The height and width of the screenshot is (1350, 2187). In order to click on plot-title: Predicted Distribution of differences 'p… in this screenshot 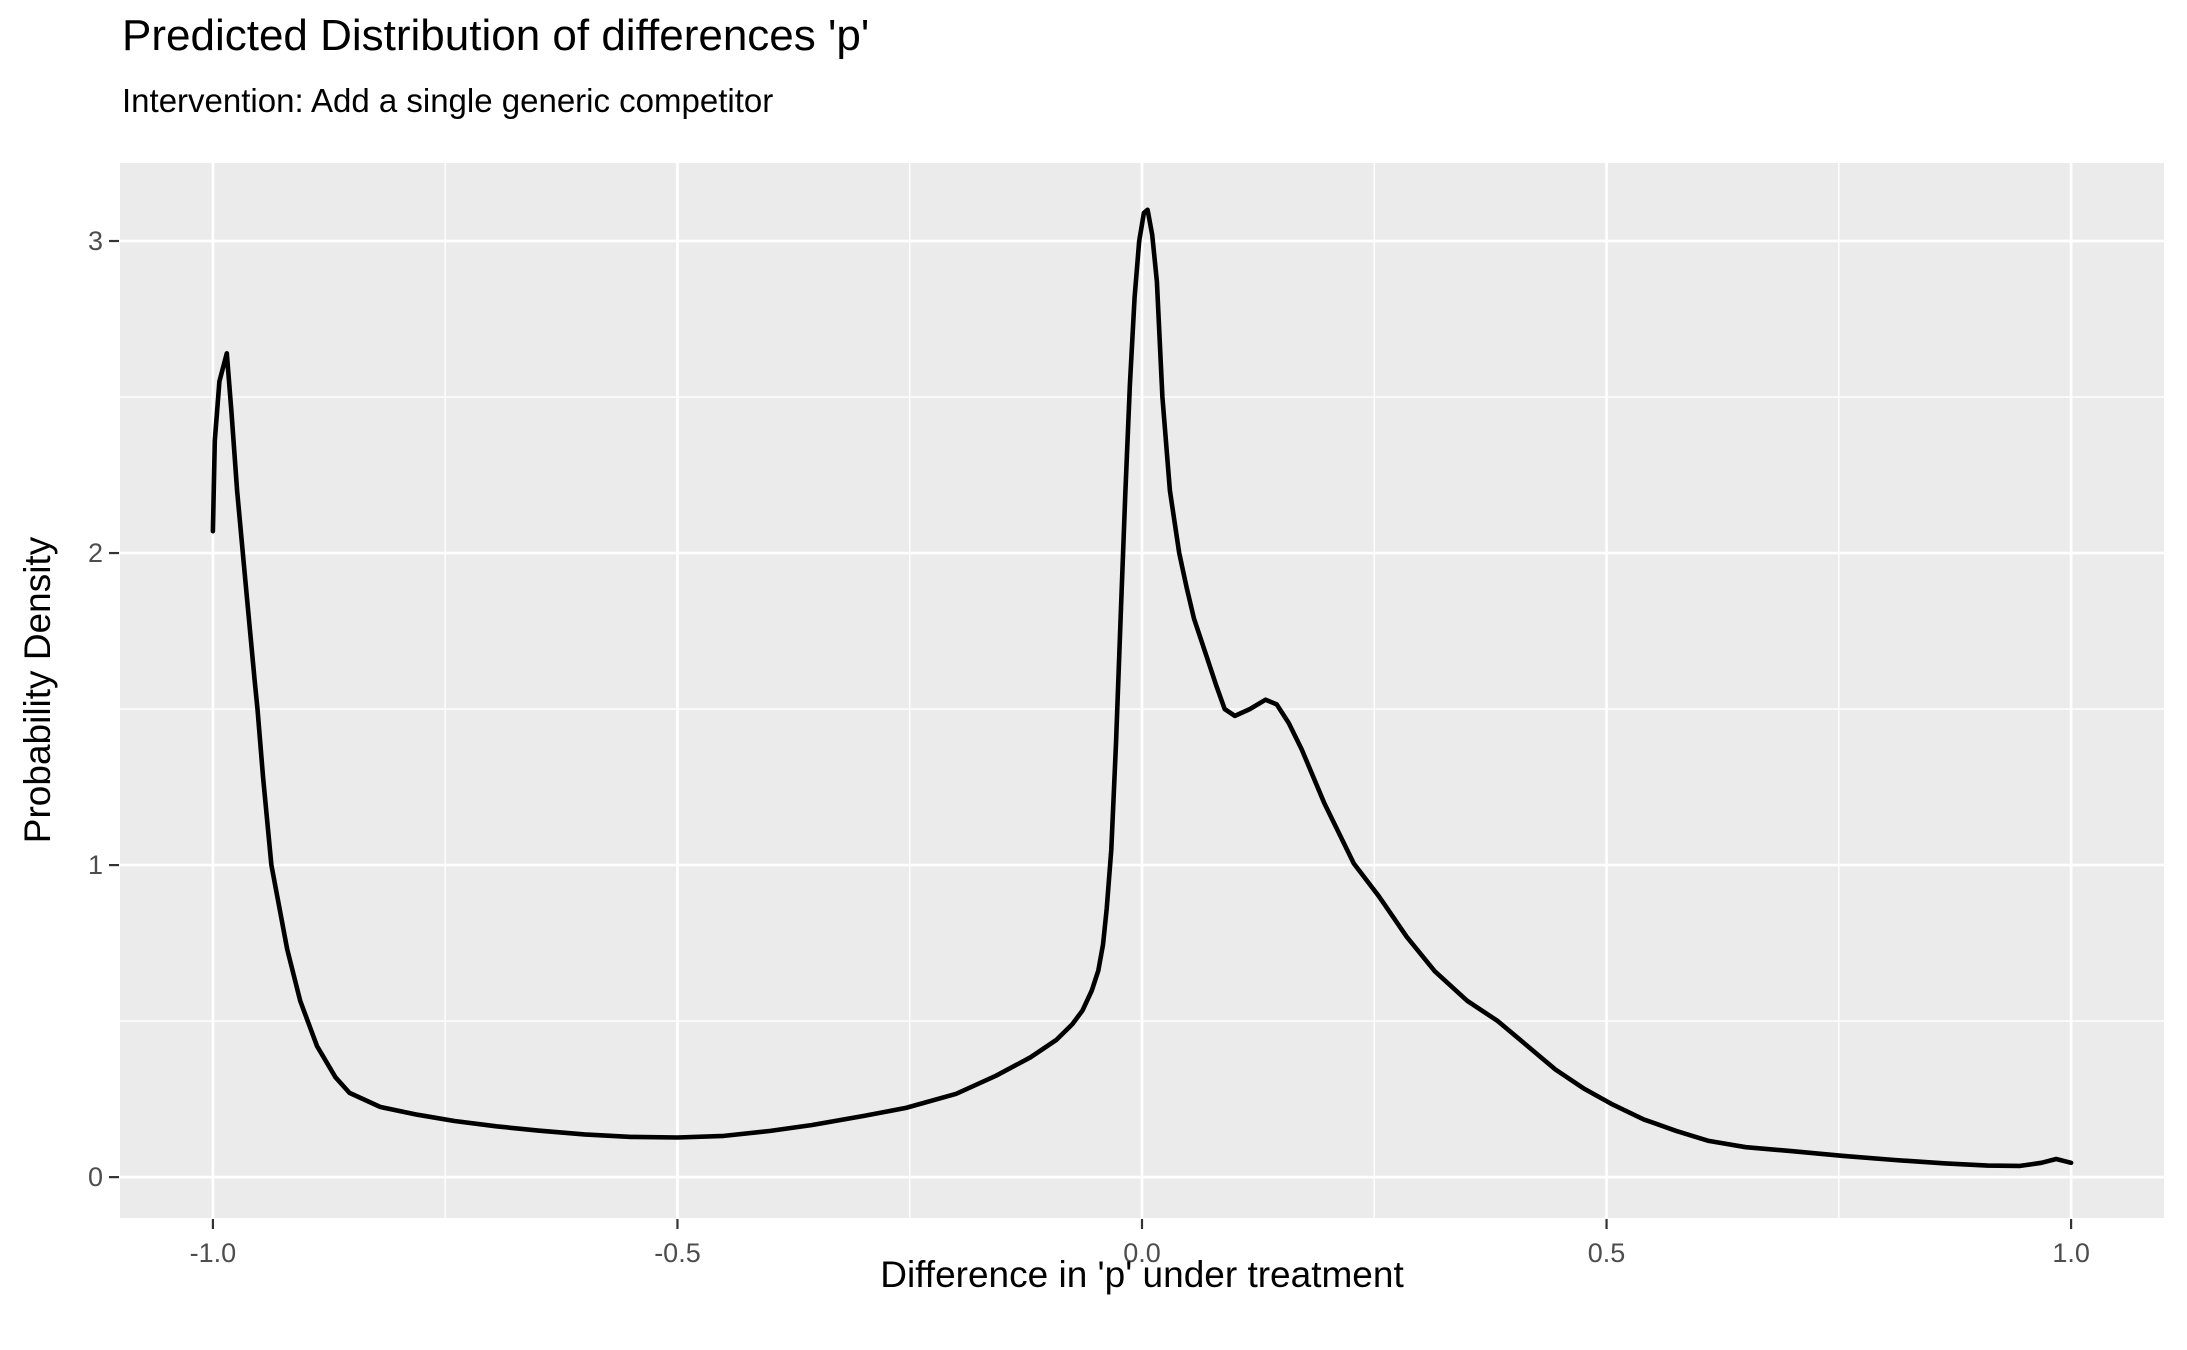, I will do `click(496, 35)`.